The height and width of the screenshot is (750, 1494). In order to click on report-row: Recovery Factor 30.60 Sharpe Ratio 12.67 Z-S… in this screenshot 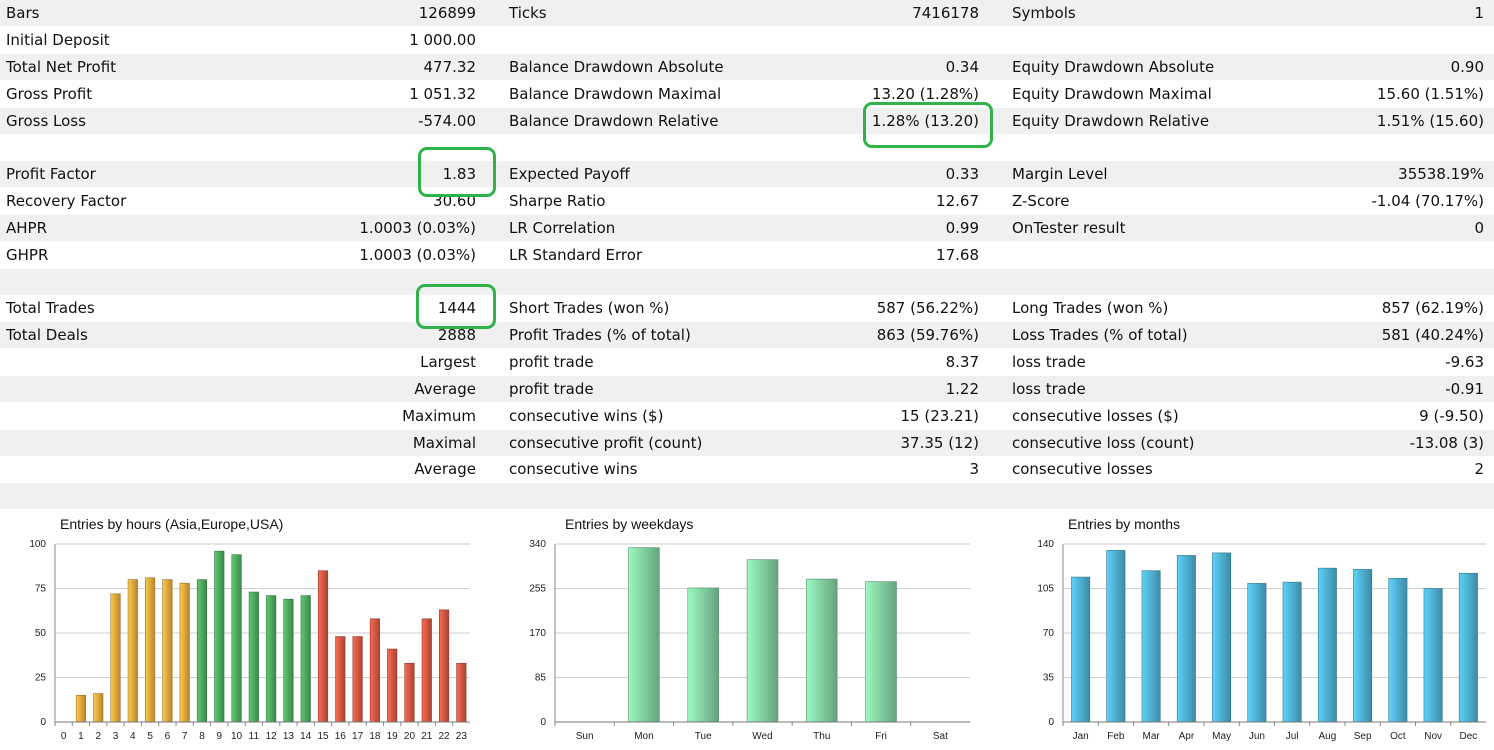, I will do `click(747, 201)`.